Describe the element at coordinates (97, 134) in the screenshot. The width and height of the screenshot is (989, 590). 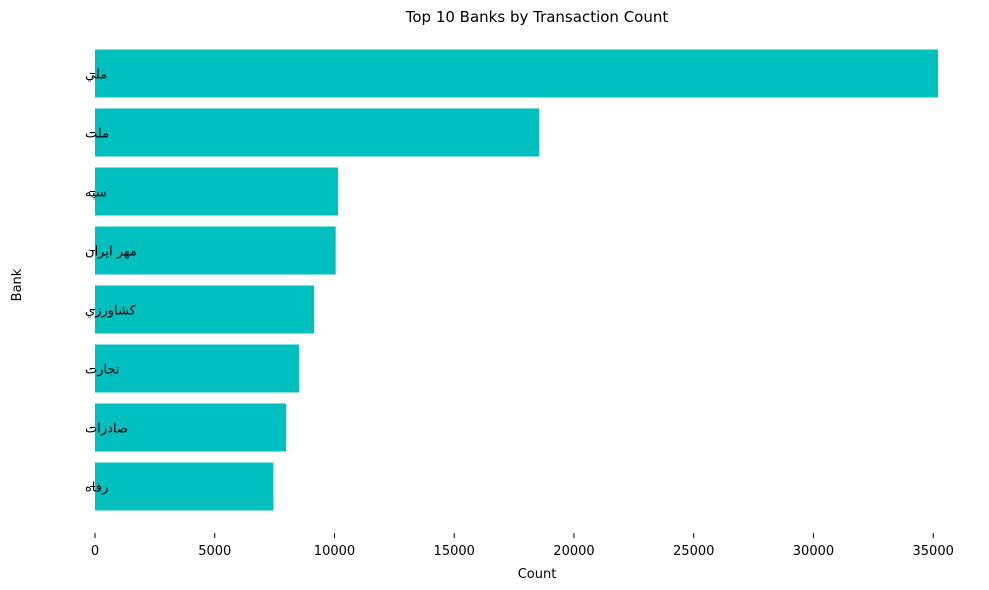
I see `y-tick-label: ملت` at that location.